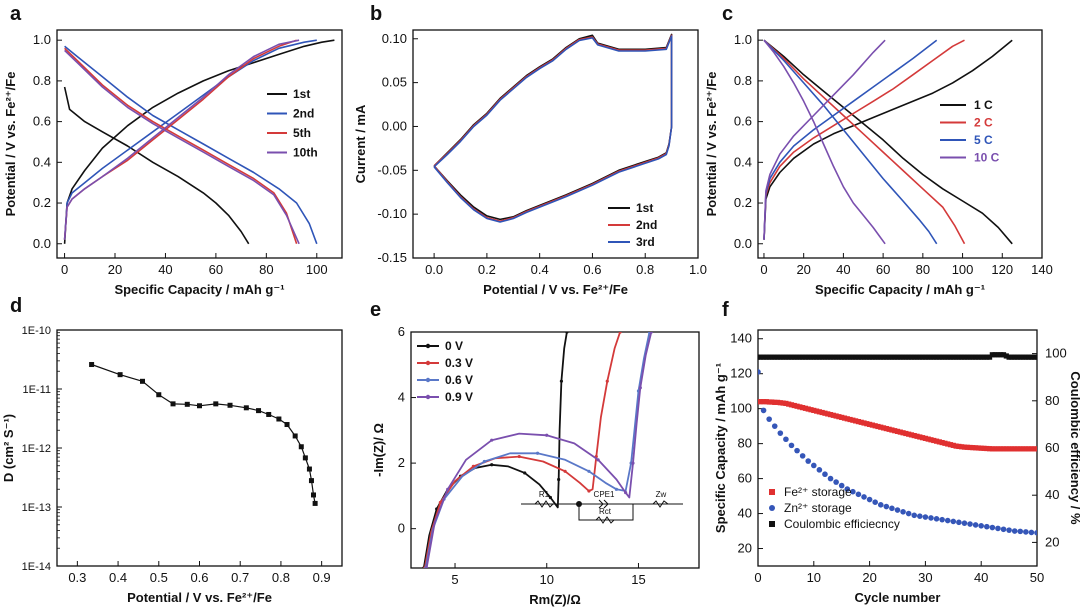 This screenshot has width=1080, height=612. Describe the element at coordinates (199, 144) in the screenshot. I see `panel-a-plot-frame` at that location.